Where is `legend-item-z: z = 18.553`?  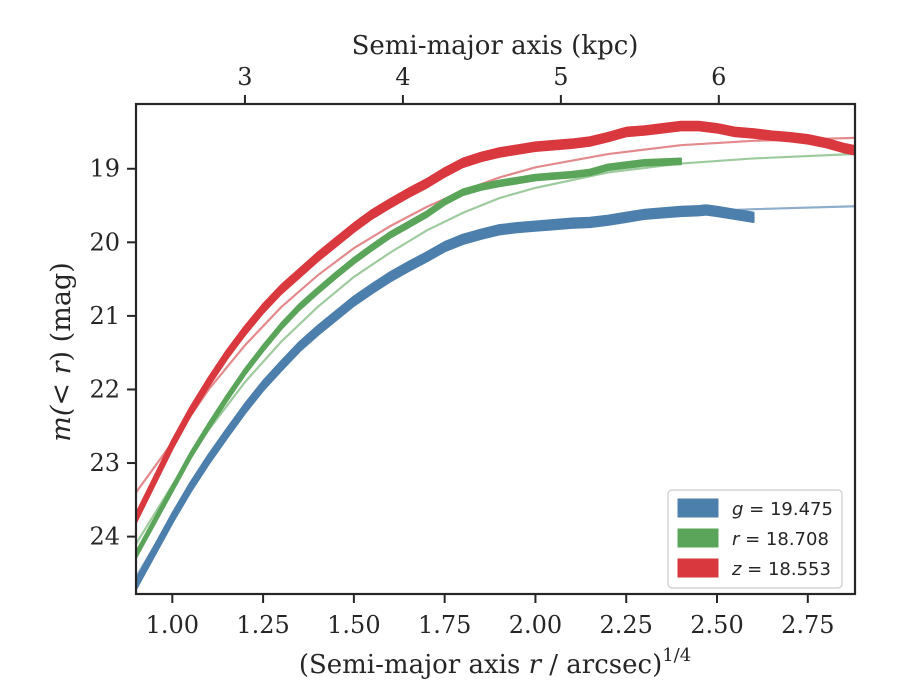 legend-item-z: z = 18.553 is located at coordinates (754, 569).